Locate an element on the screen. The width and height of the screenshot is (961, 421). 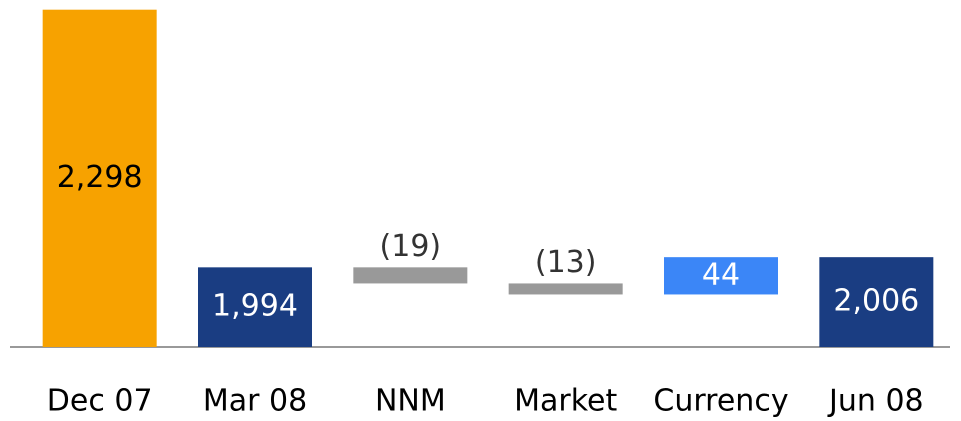
value-label: 2,298 is located at coordinates (100, 177).